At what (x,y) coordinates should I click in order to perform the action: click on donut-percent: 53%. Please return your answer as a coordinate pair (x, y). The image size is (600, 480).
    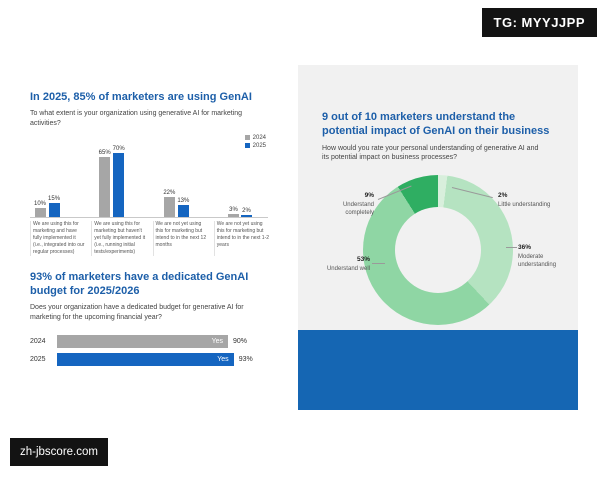
    Looking at the image, I should click on (363, 260).